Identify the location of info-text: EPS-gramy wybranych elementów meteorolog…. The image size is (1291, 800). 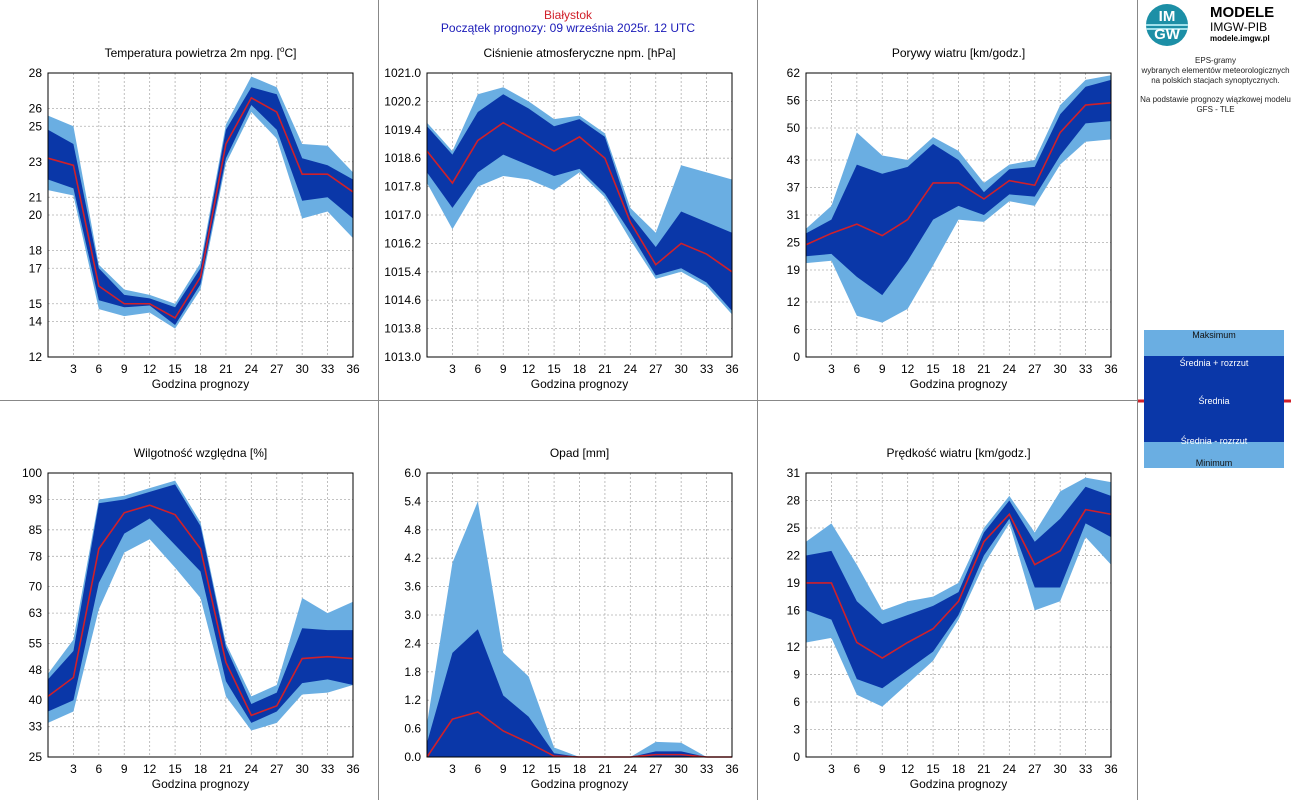
(1215, 85).